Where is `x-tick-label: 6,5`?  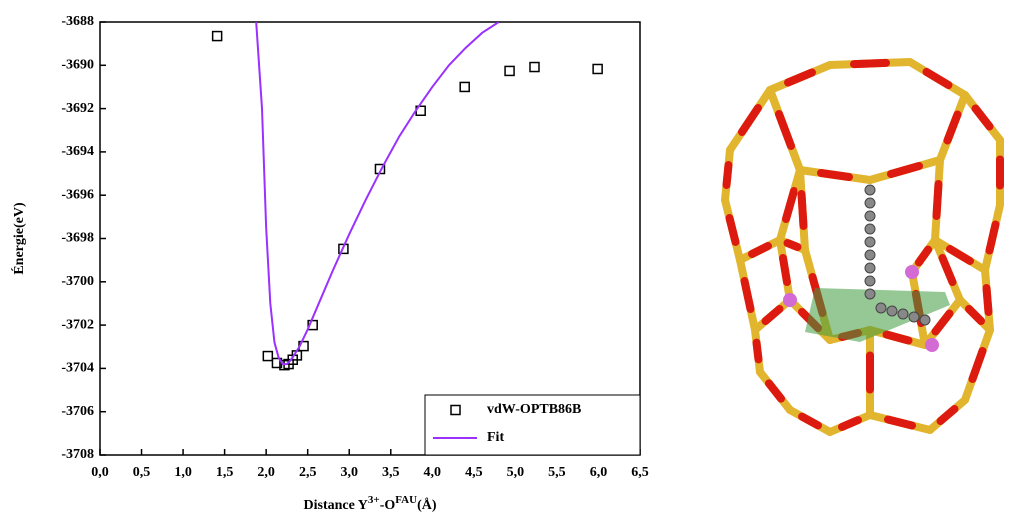 x-tick-label: 6,5 is located at coordinates (640, 472).